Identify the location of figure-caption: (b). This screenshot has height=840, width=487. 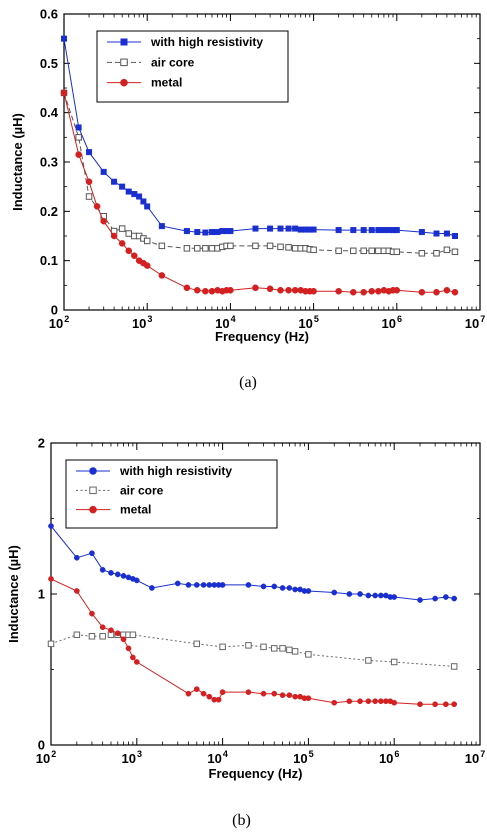
(241, 820).